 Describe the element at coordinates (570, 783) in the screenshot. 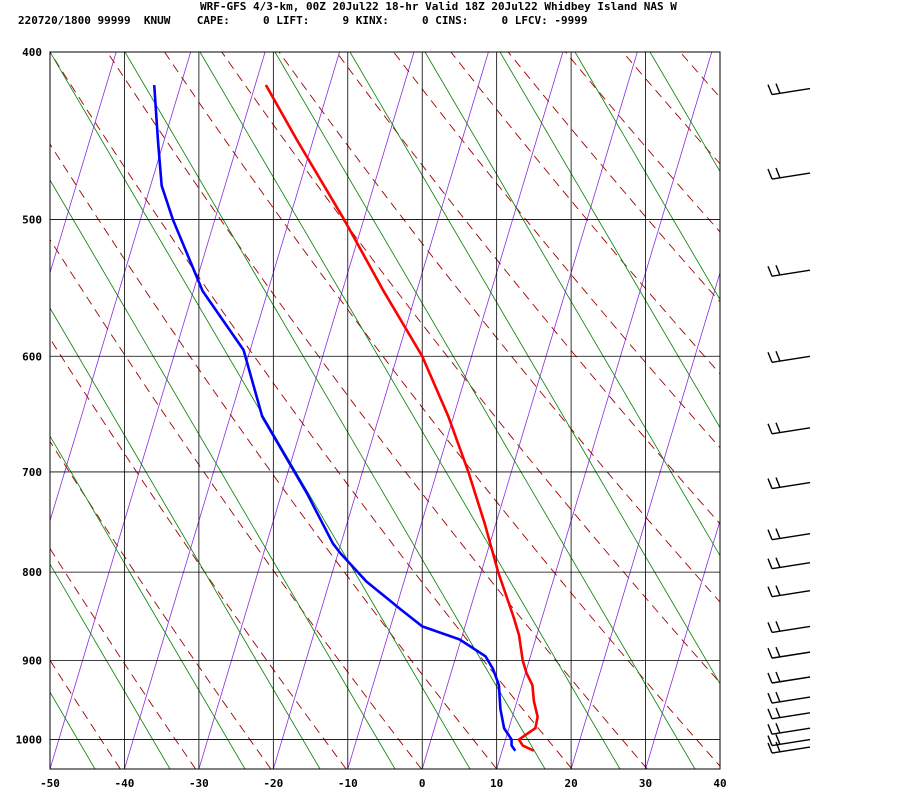

I see `x-tick-label: 20` at that location.